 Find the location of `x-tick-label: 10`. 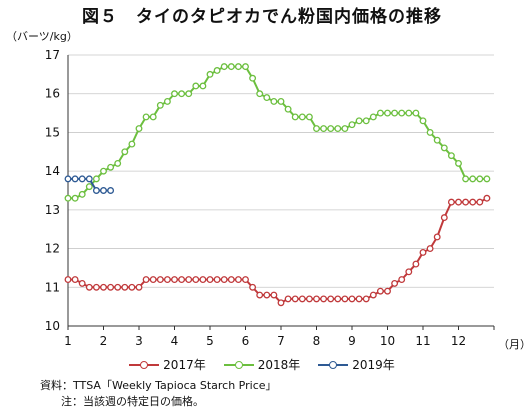

x-tick-label: 10 is located at coordinates (387, 341).